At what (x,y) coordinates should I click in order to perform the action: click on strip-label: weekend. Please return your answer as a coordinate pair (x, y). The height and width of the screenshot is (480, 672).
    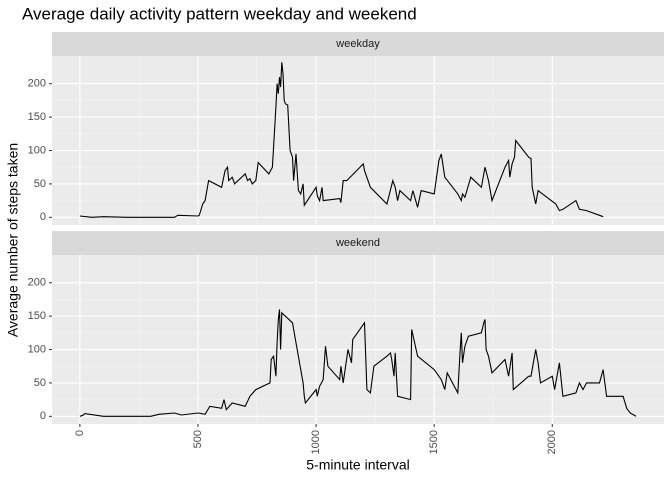
    Looking at the image, I should click on (357, 243).